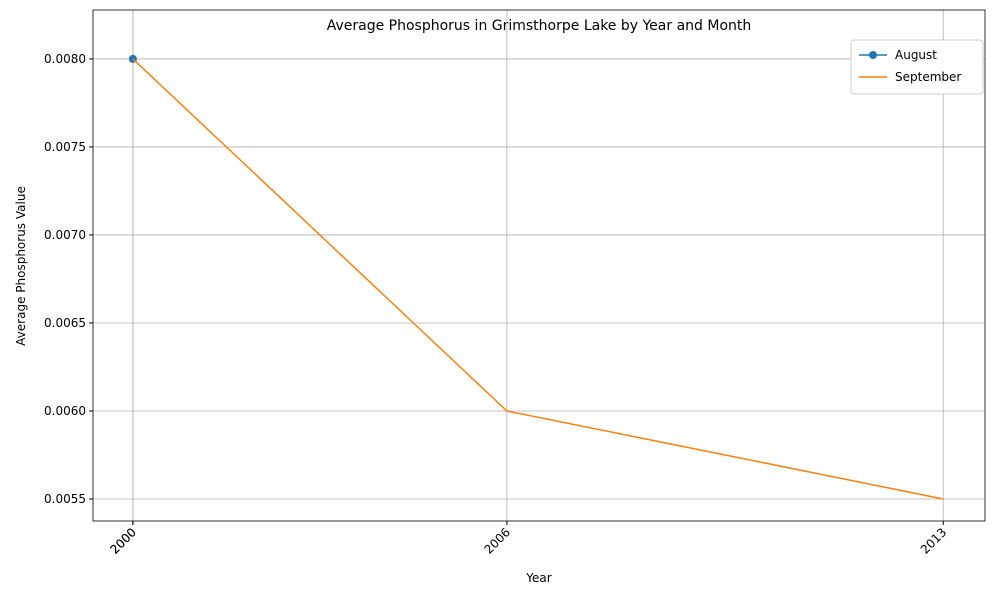 This screenshot has height=600, width=1000. What do you see at coordinates (21, 266) in the screenshot?
I see `y-axis-label: Average Phosphorus Value` at bounding box center [21, 266].